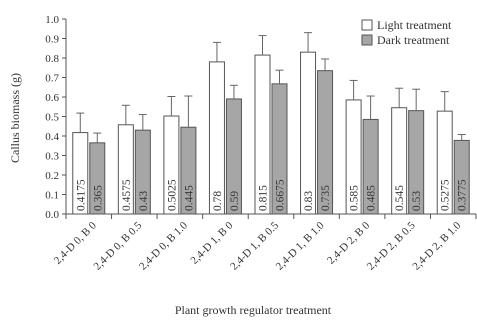 The width and height of the screenshot is (477, 320). I want to click on x-tick-label: 2,4-D 1, B 1.0, so click(300, 245).